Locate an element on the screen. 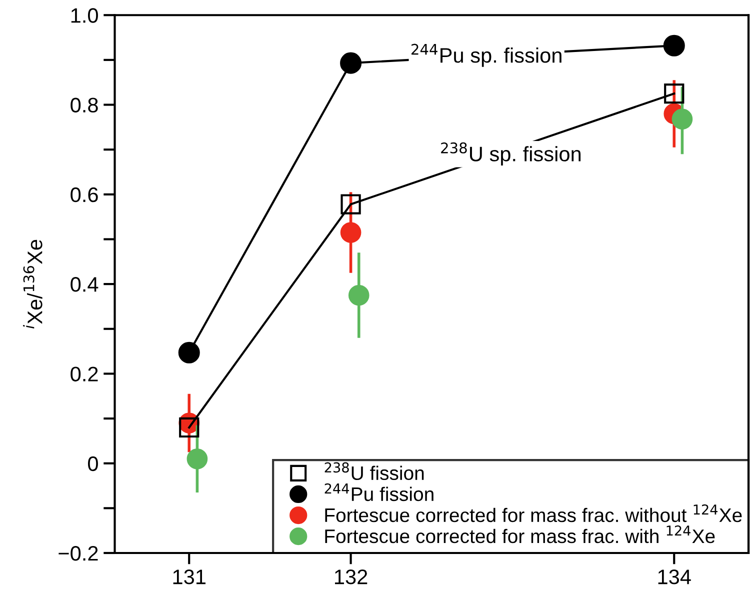 The height and width of the screenshot is (595, 750). y-axis-title: $^{i}$Xe/$^{136}$Xe is located at coordinates (32, 284).